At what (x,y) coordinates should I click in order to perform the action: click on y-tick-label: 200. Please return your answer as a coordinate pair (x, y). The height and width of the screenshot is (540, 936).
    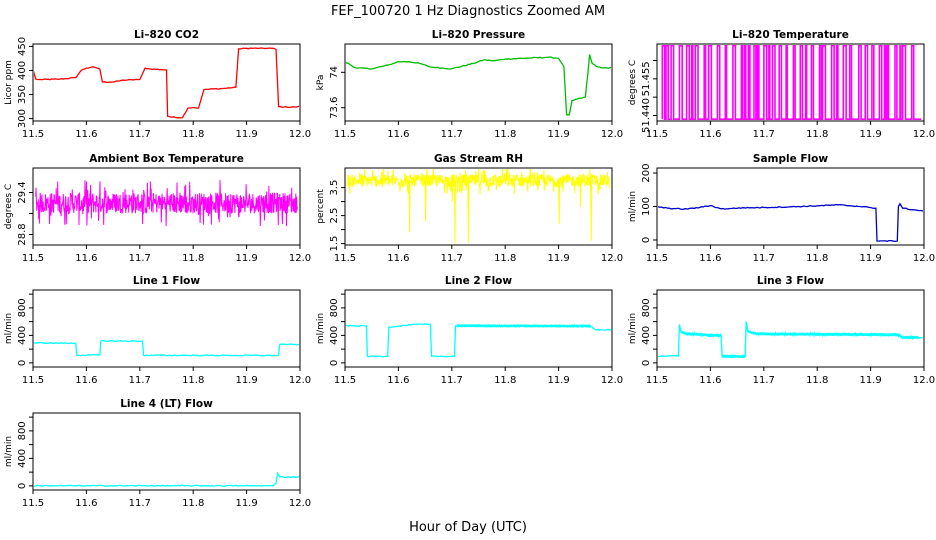
    Looking at the image, I should click on (646, 172).